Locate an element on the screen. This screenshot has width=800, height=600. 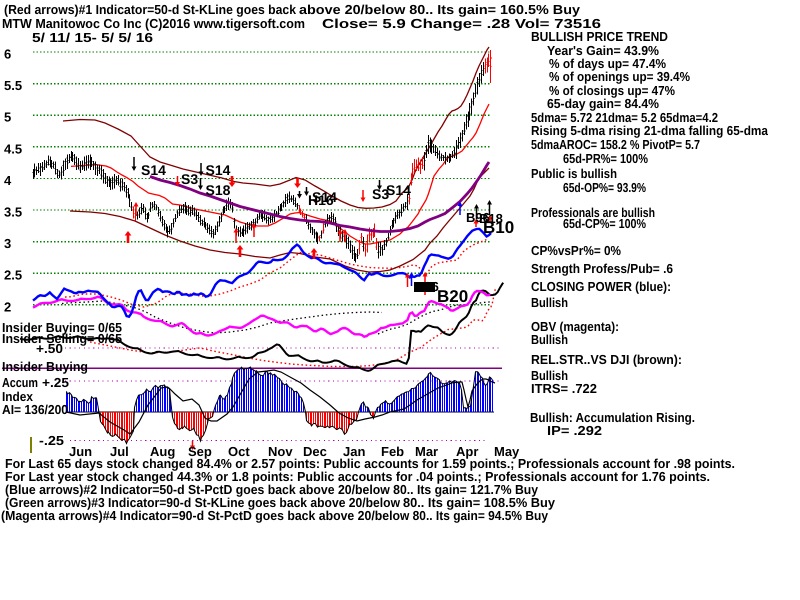
svg-text: AI= 136/200 is located at coordinates (35, 409).